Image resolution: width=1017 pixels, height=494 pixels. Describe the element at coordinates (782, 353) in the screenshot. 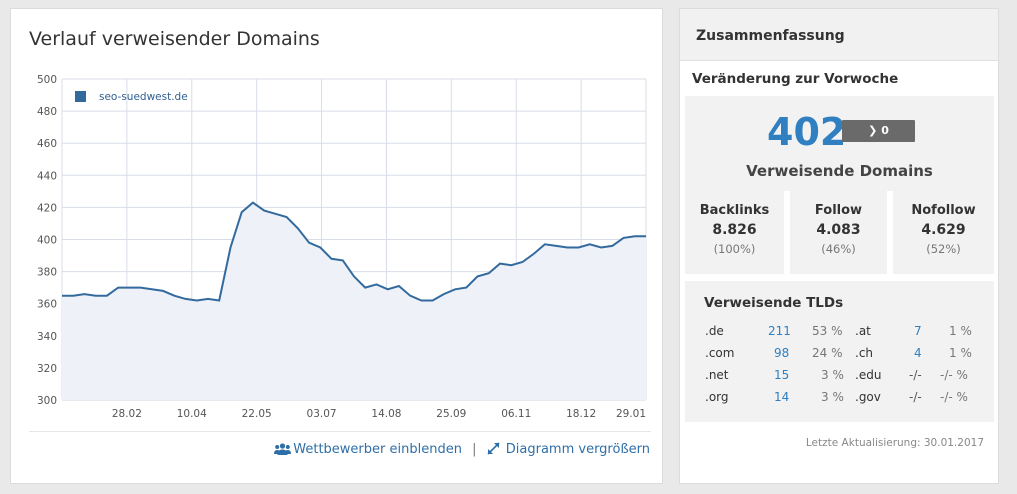

I see `tld-count: 98` at that location.